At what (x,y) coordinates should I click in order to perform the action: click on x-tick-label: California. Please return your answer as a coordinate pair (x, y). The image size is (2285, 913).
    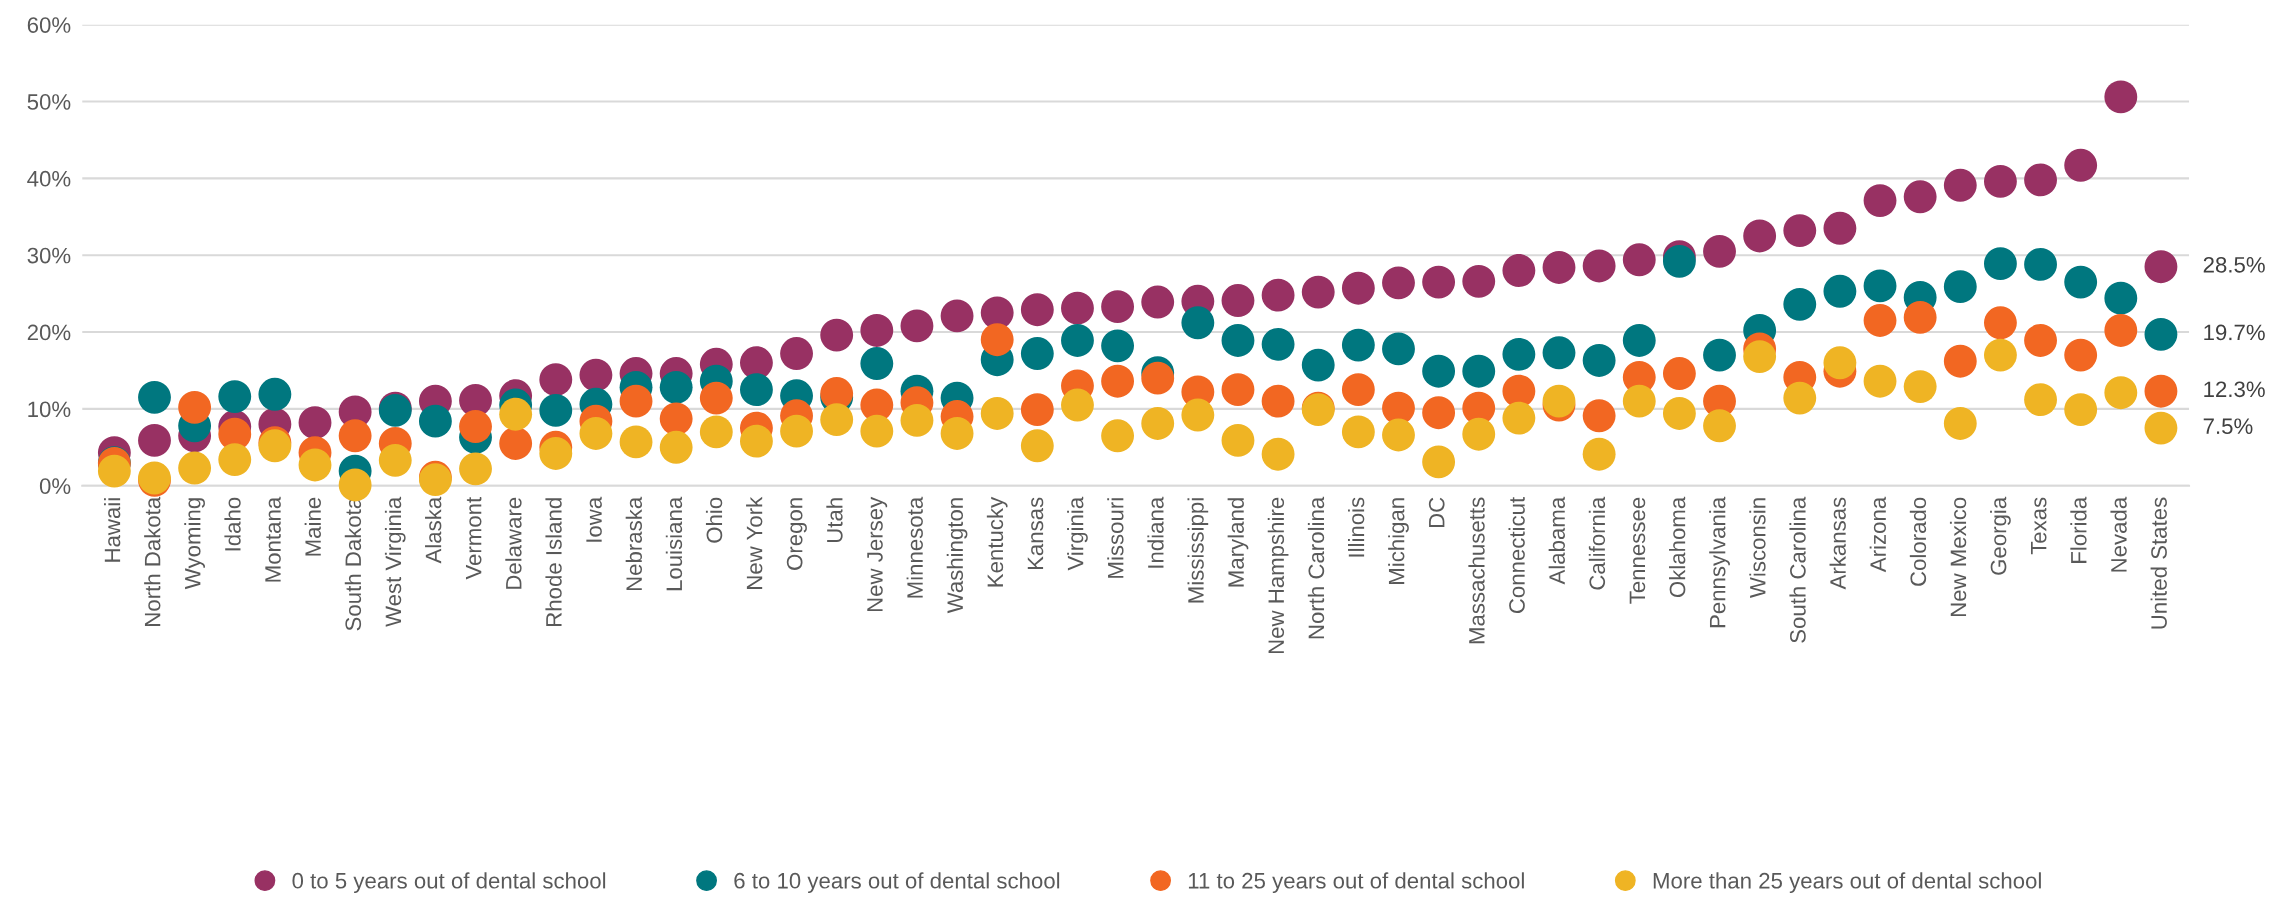
    Looking at the image, I should click on (1597, 543).